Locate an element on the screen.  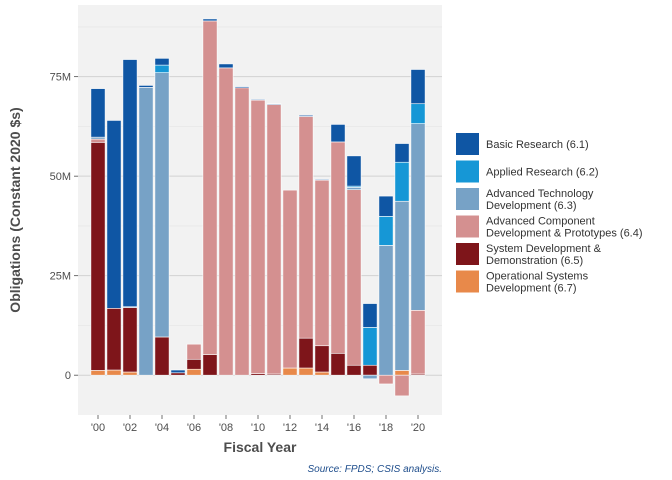
legend-label: Basic Research (6.1) is located at coordinates (537, 145).